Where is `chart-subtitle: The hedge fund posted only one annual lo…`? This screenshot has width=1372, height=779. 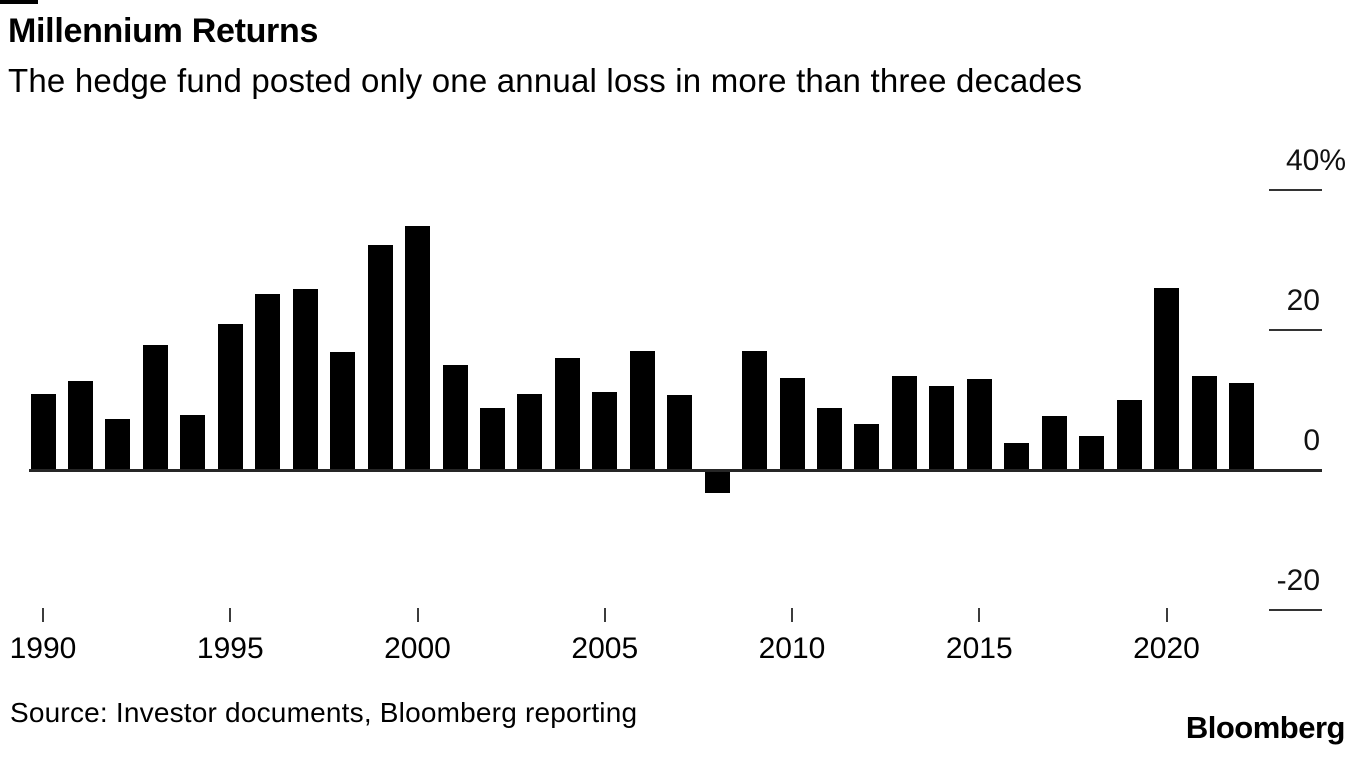
chart-subtitle: The hedge fund posted only one annual lo… is located at coordinates (545, 80).